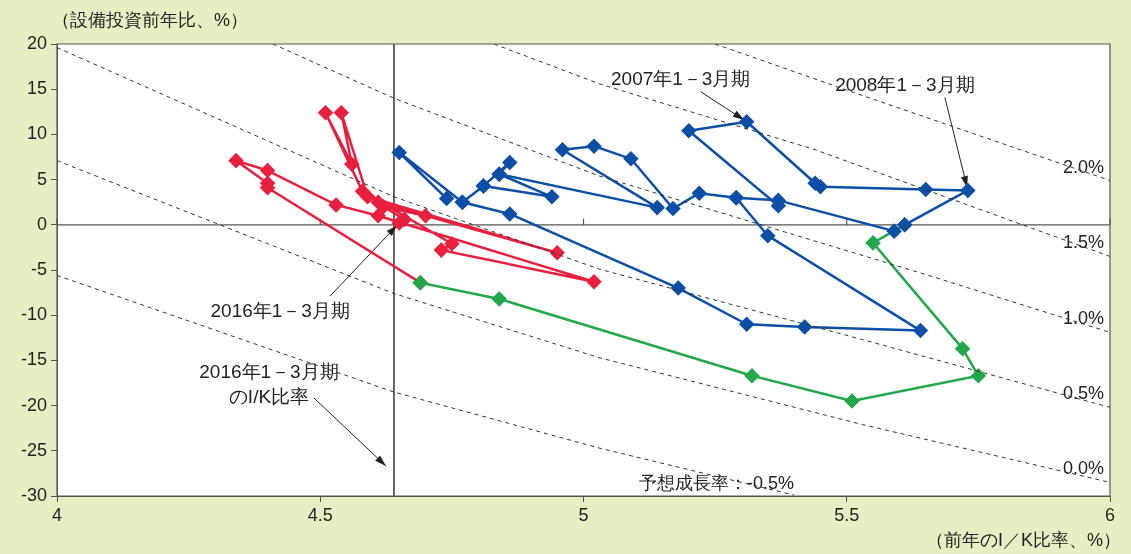 This screenshot has height=554, width=1131. I want to click on series-label: 2.0%, so click(1083, 166).